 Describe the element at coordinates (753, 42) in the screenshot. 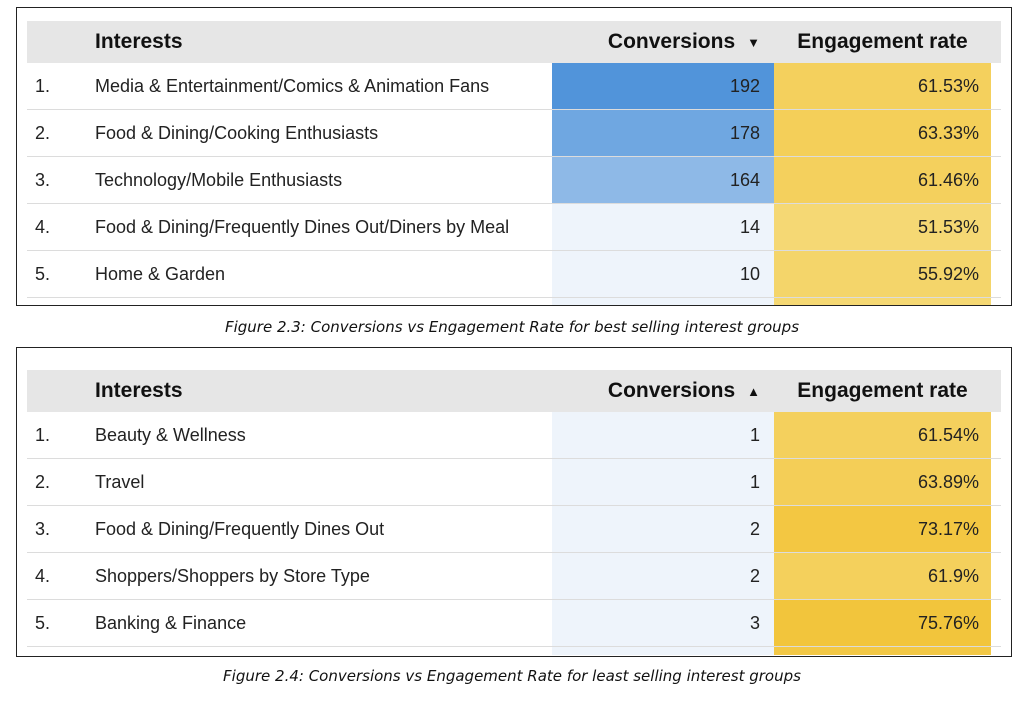

I see `sort-descending-icon: ▼` at that location.